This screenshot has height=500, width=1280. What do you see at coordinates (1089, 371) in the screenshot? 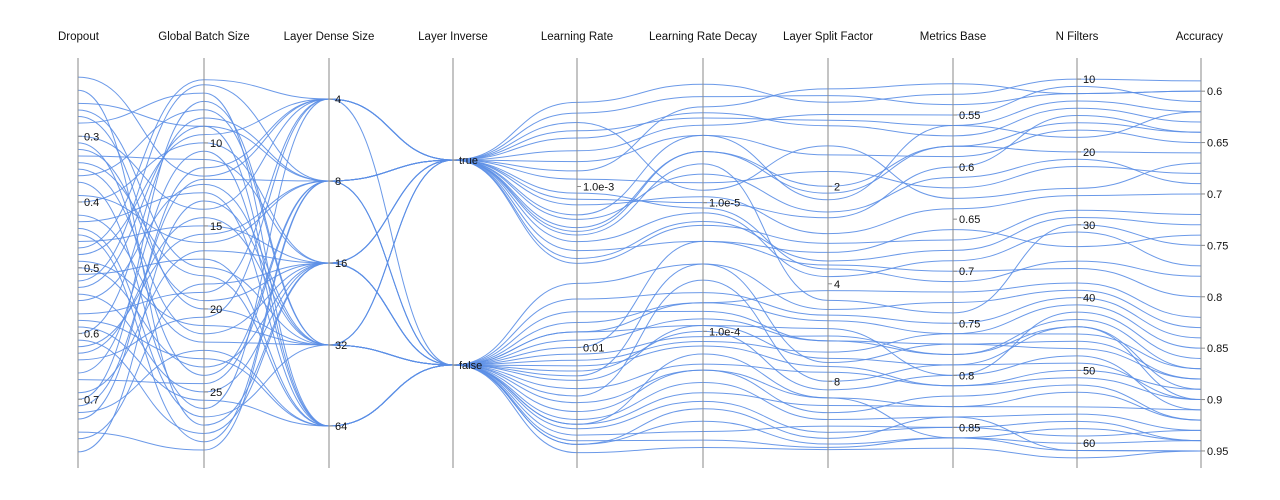
I see `tick-label: 50` at bounding box center [1089, 371].